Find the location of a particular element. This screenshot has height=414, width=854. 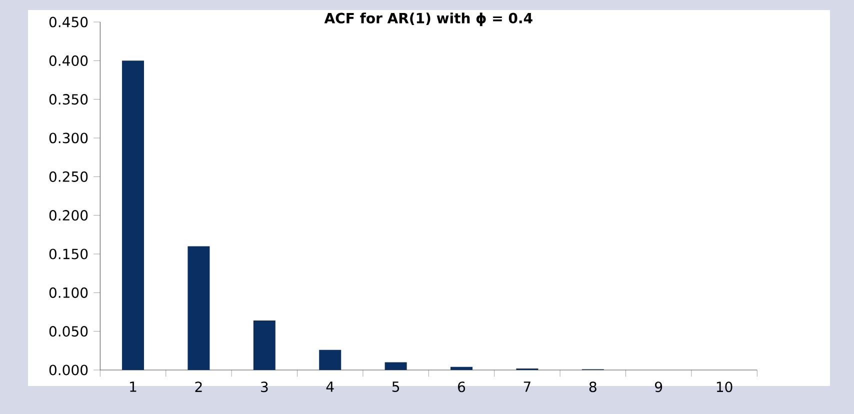

x-tick-label: 9 is located at coordinates (658, 387).